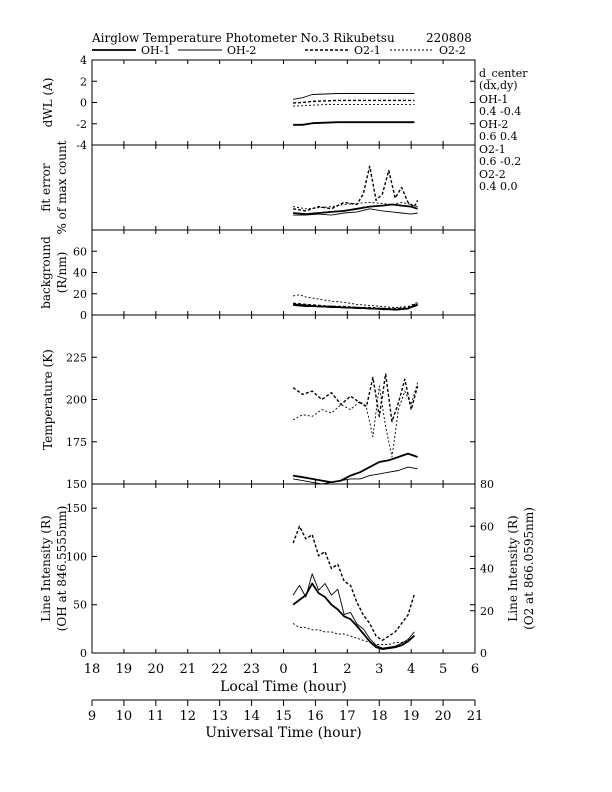  I want to click on legend-label: O2-2, so click(452, 50).